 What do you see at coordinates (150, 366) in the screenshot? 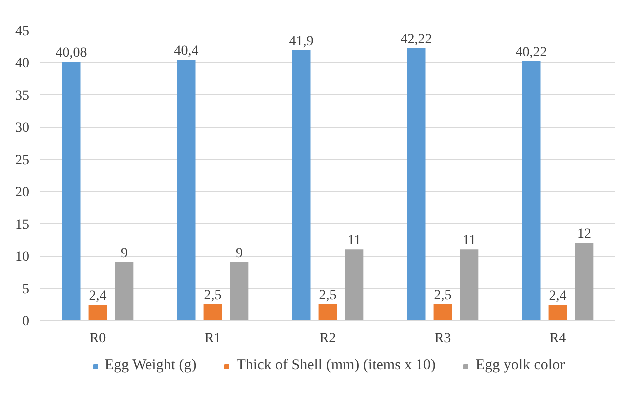
I see `legend-label: Egg Weight (g)` at bounding box center [150, 366].